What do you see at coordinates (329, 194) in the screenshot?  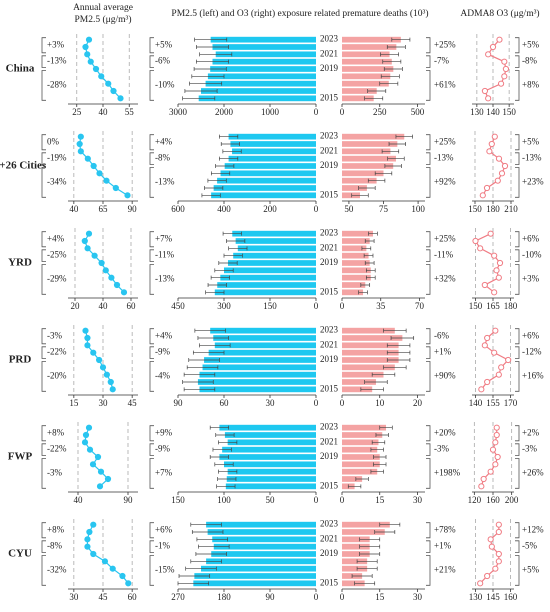 I see `year-label: 2015` at bounding box center [329, 194].